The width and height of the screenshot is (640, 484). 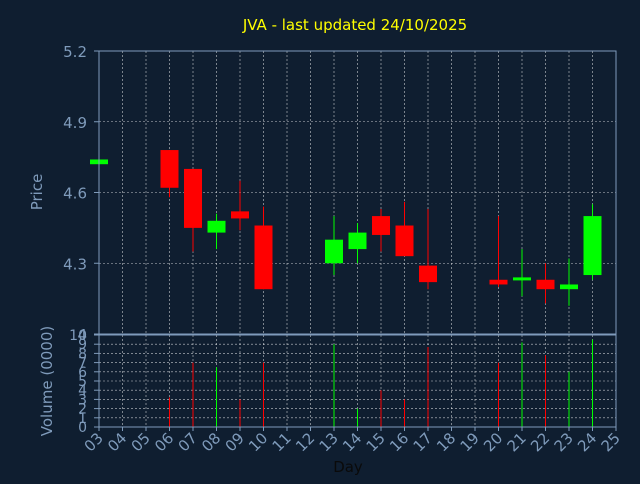 I want to click on day-tick-label: 22, so click(x=540, y=442).